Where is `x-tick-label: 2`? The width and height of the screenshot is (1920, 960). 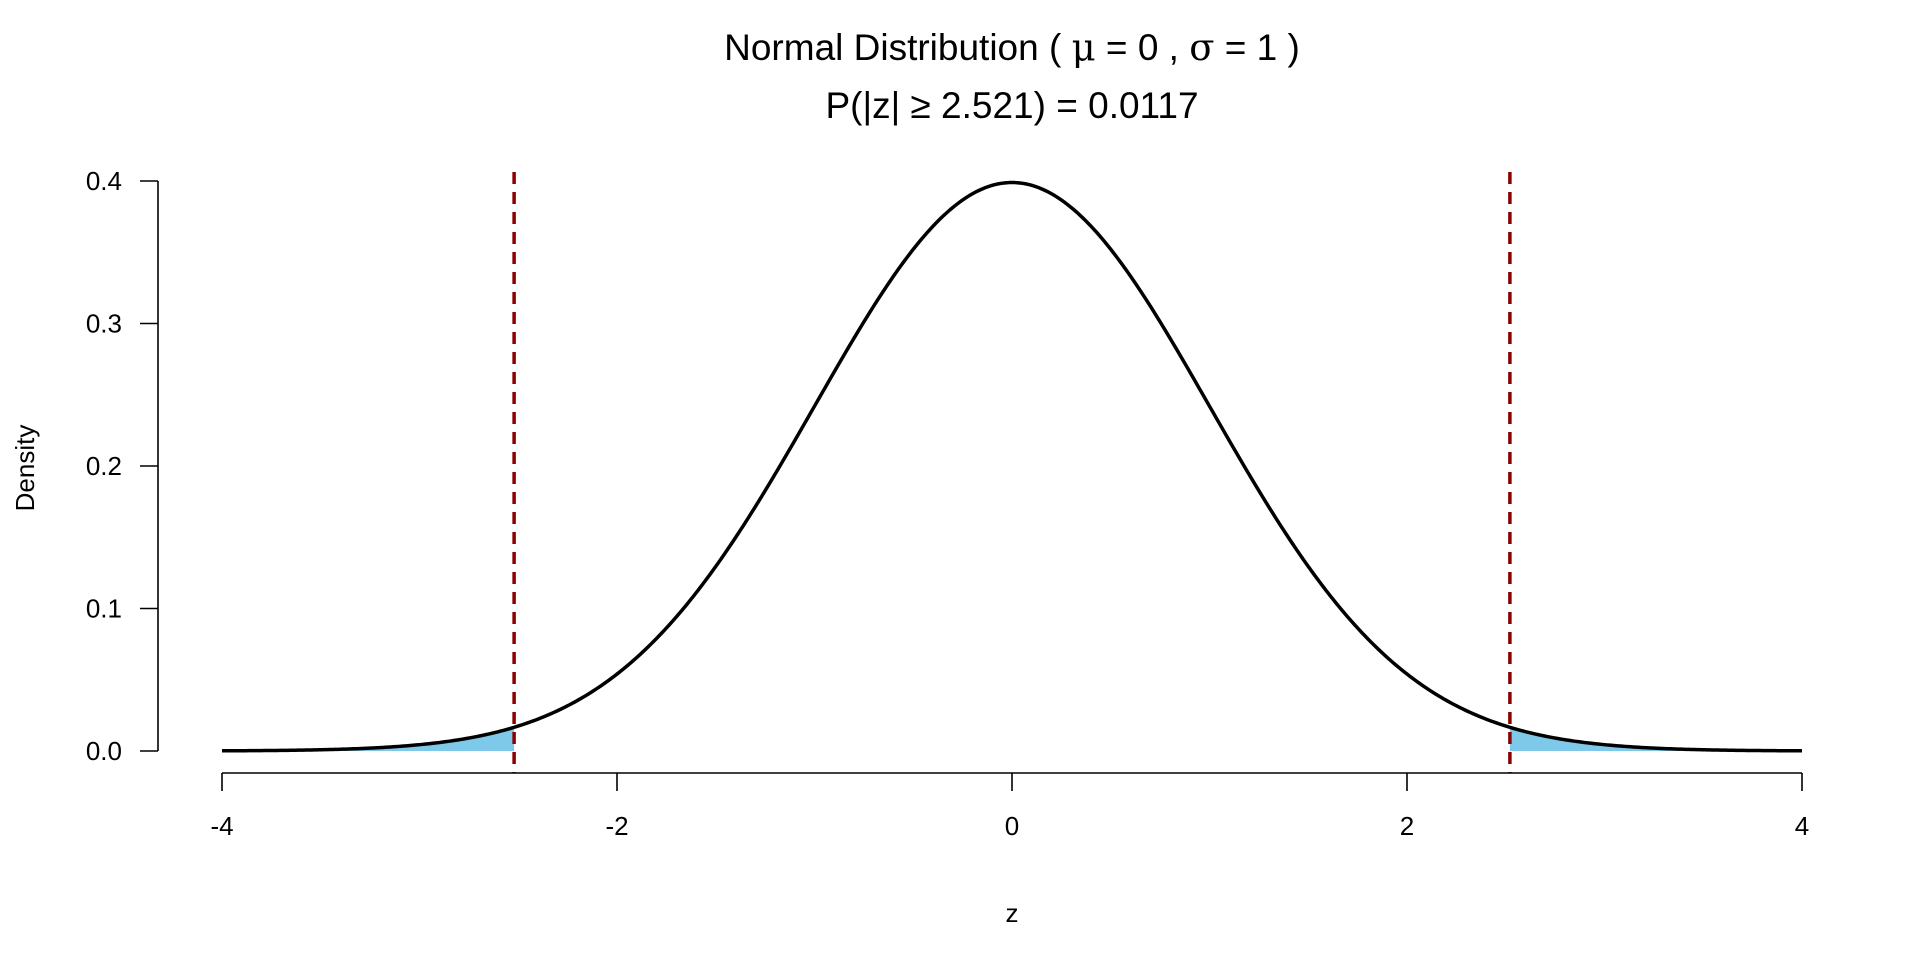
x-tick-label: 2 is located at coordinates (1407, 826).